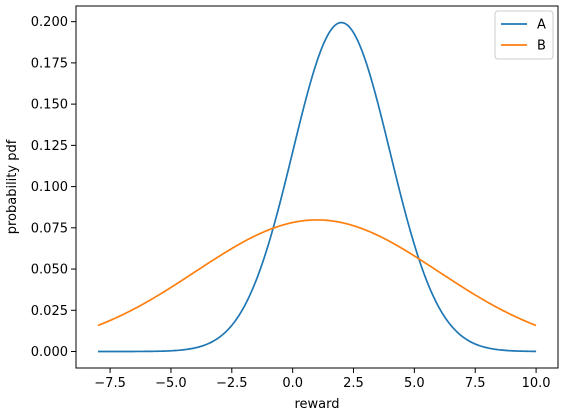 The width and height of the screenshot is (569, 414). I want to click on x-axis-label: reward, so click(316, 404).